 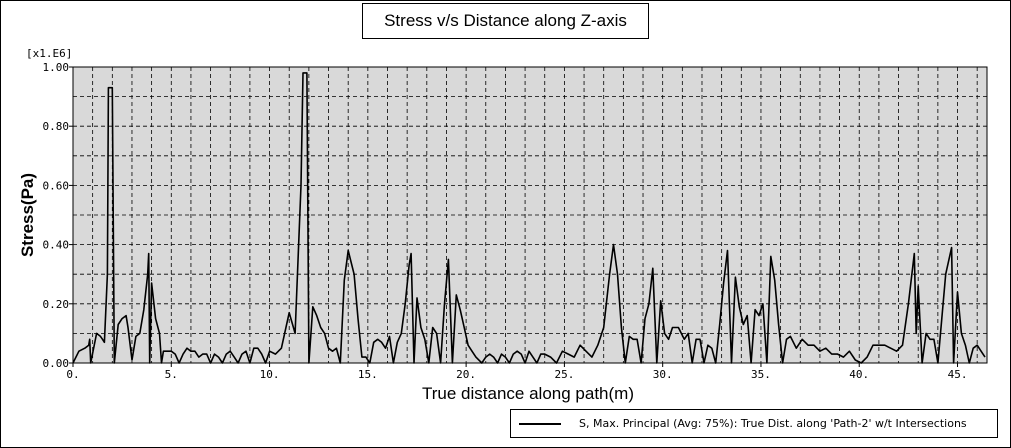 What do you see at coordinates (56, 363) in the screenshot?
I see `y-tick-label: 0.00` at bounding box center [56, 363].